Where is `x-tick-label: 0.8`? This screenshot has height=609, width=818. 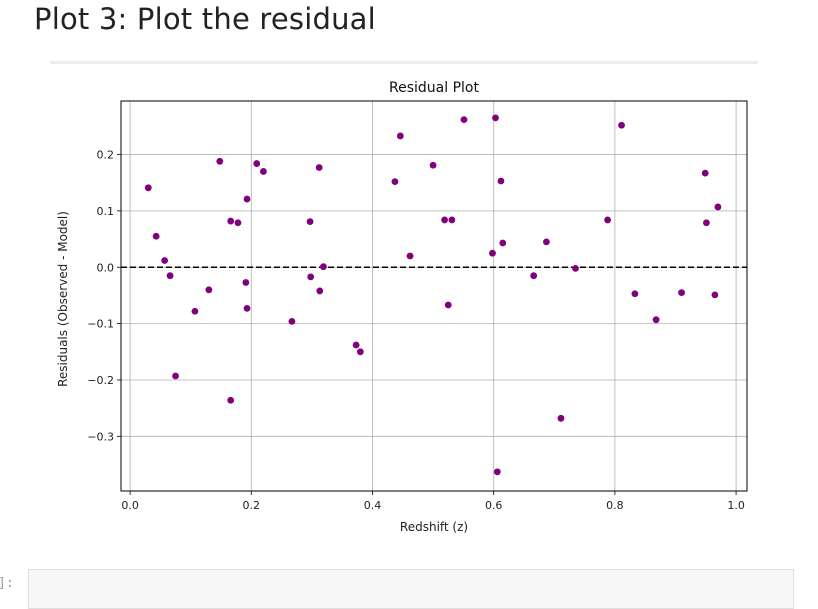 x-tick-label: 0.8 is located at coordinates (615, 505).